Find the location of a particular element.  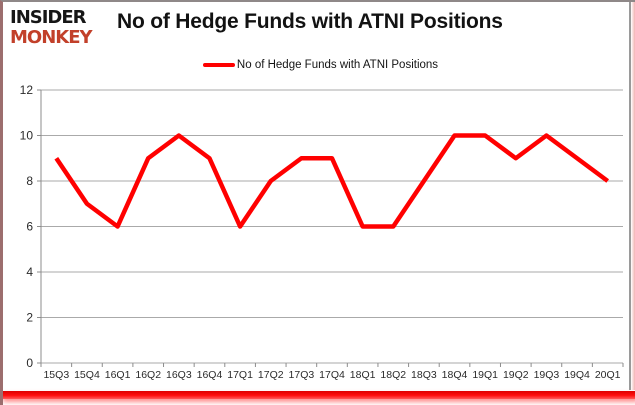

x-axis-tick-label: 15Q3 is located at coordinates (56, 375).